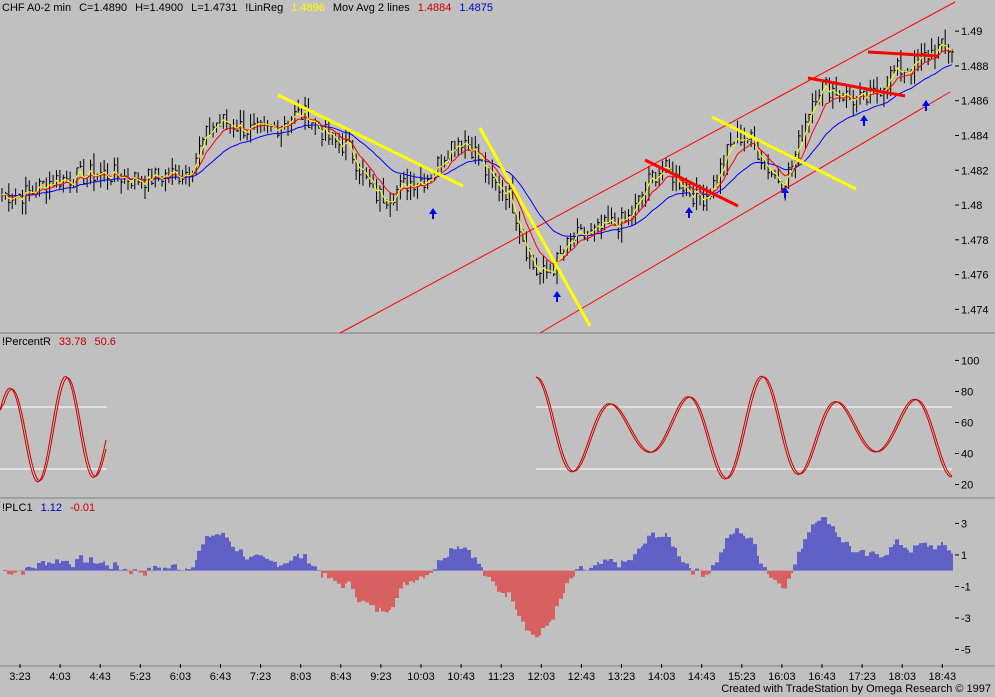 Image resolution: width=995 pixels, height=697 pixels. Describe the element at coordinates (99, 677) in the screenshot. I see `time-label: 4:43` at that location.